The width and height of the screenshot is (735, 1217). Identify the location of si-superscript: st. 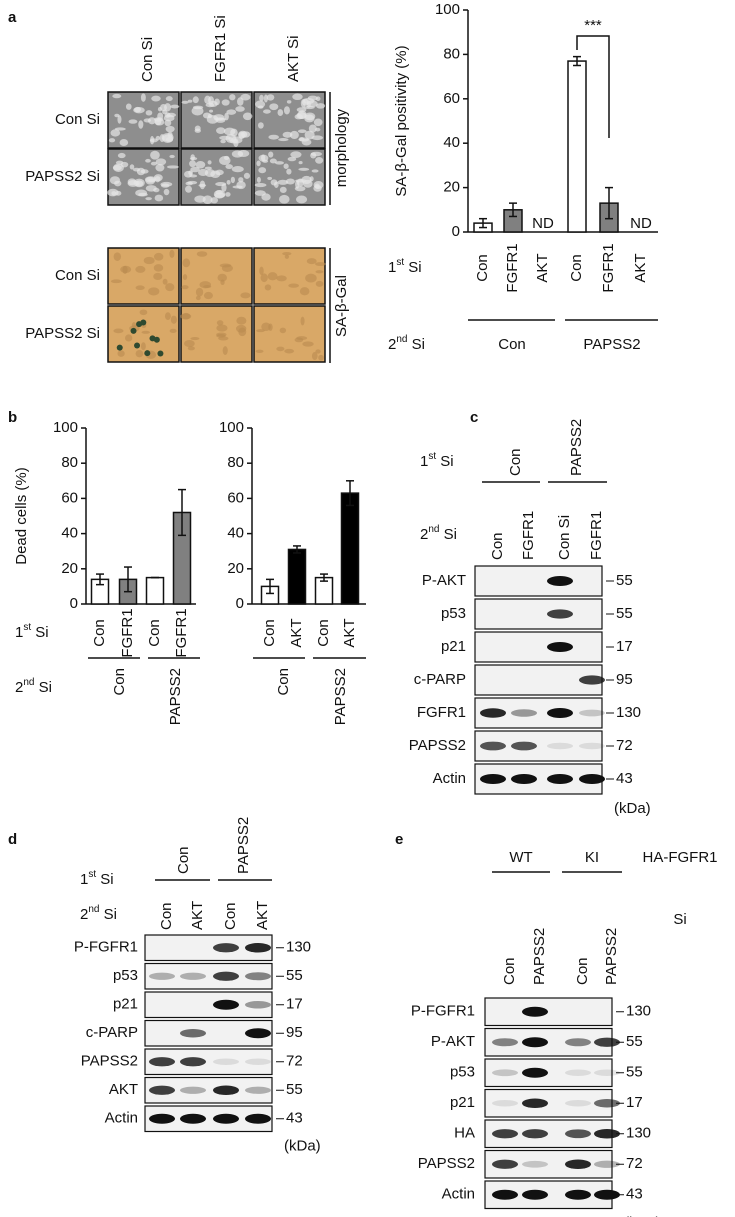
(27, 627).